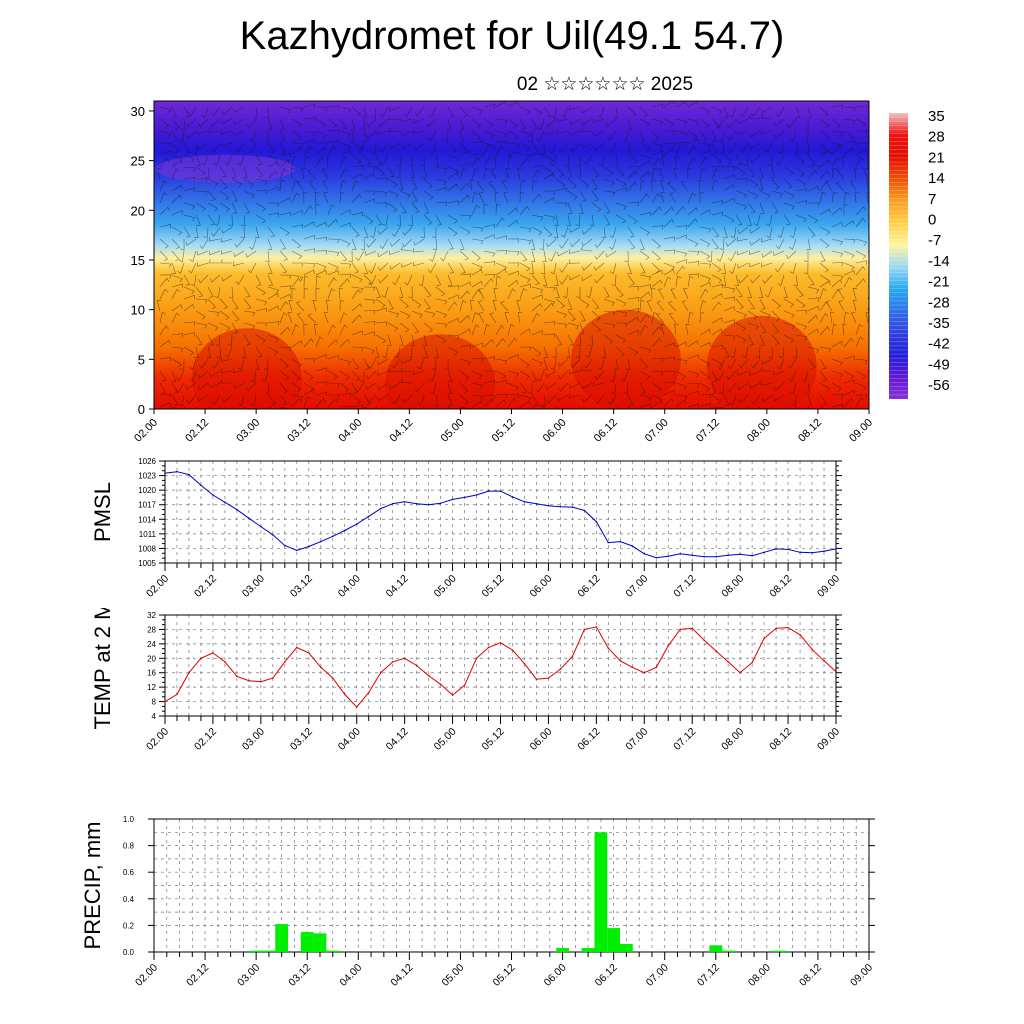 The image size is (1024, 1024). What do you see at coordinates (493, 586) in the screenshot?
I see `x-tick-label: 05.12` at bounding box center [493, 586].